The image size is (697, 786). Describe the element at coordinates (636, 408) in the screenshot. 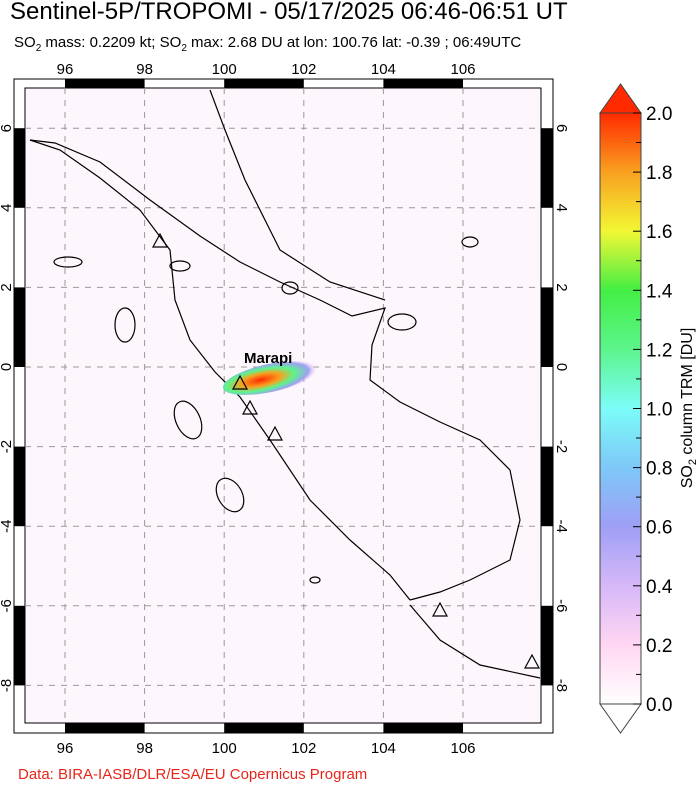

I see `colorbar: 2.0 1.8 1.6 1.4 1.2 1.0 0.8 0.6 0.4 0.2 0.0` at that location.